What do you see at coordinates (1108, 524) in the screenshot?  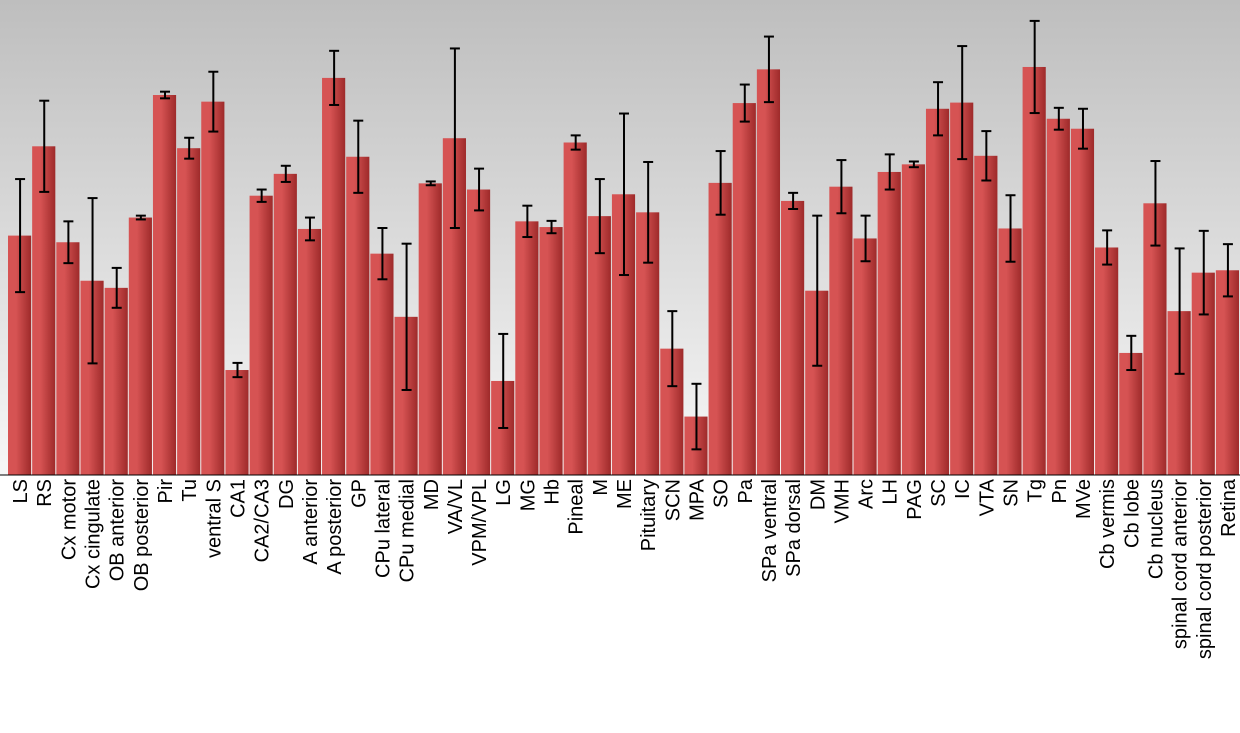 I see `x-tick-label: Cb vermis` at bounding box center [1108, 524].